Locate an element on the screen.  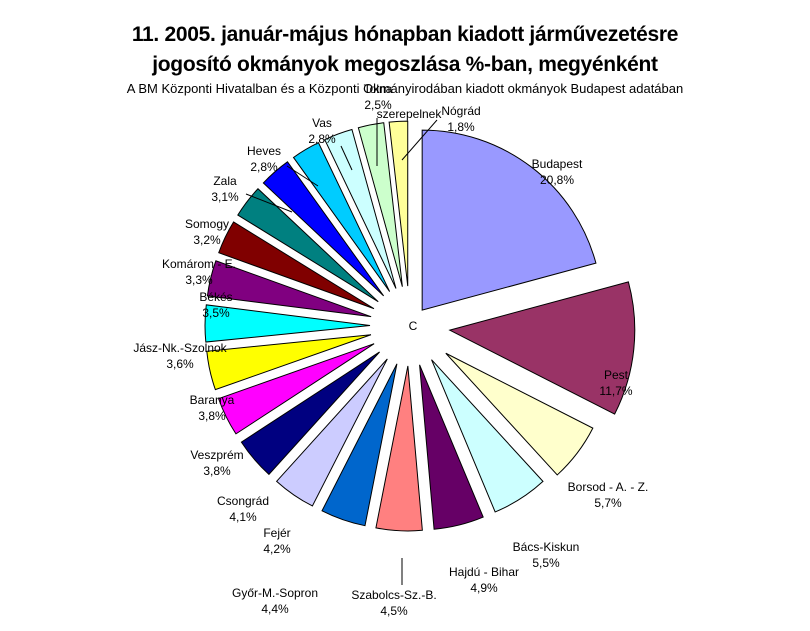
slice-value-0: 20,8% is located at coordinates (557, 180).